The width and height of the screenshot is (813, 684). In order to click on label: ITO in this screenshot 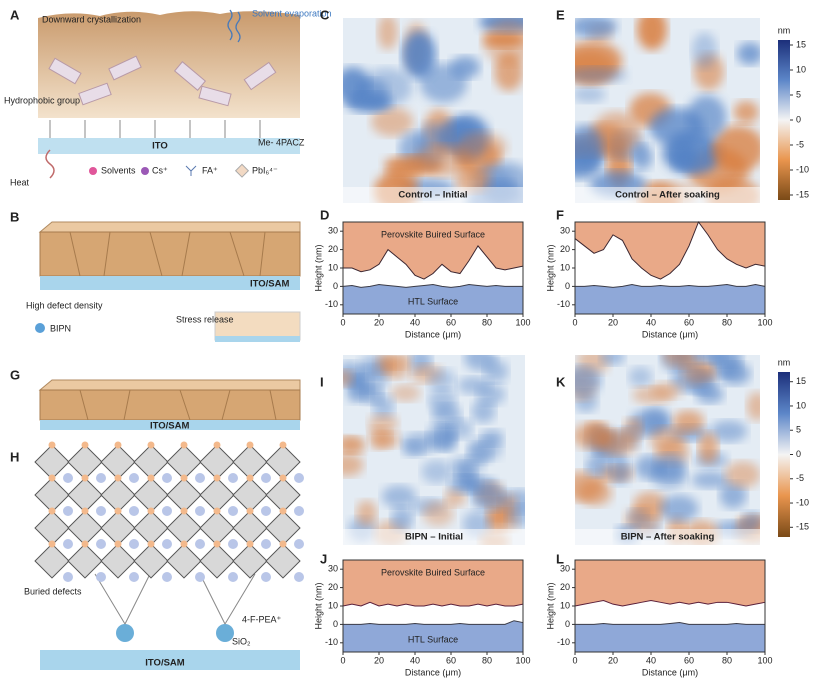, I will do `click(160, 146)`.